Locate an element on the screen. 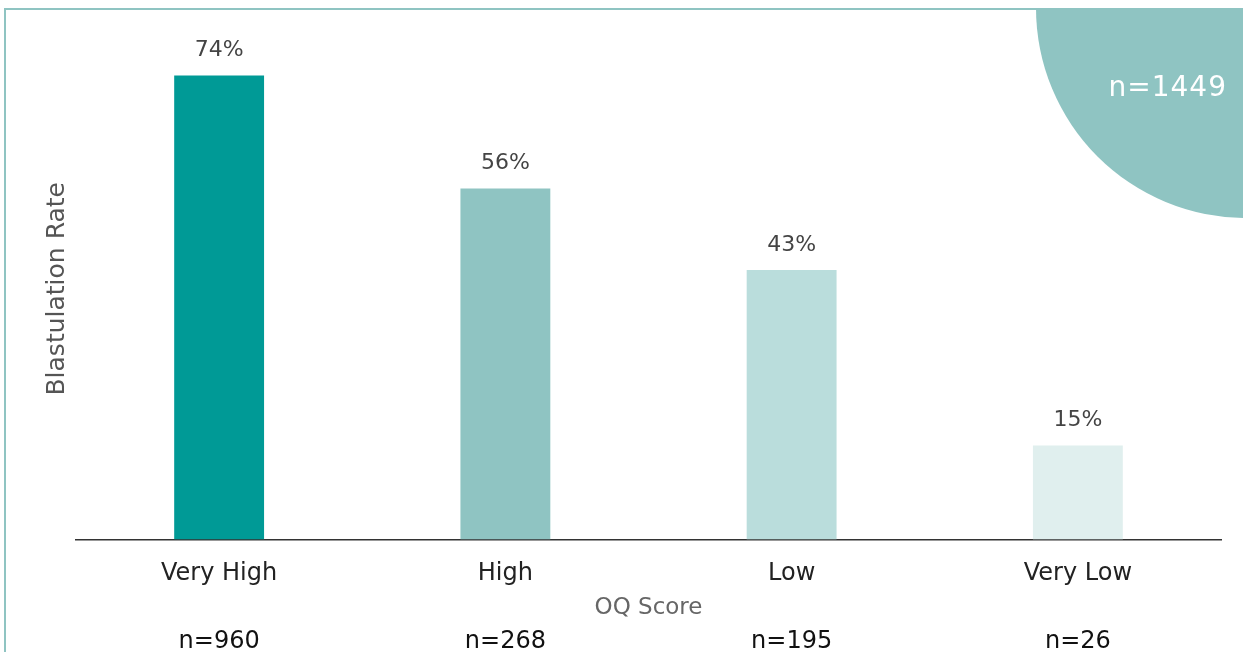 The image size is (1243, 652). x-tick-label: Very Low is located at coordinates (1078, 572).